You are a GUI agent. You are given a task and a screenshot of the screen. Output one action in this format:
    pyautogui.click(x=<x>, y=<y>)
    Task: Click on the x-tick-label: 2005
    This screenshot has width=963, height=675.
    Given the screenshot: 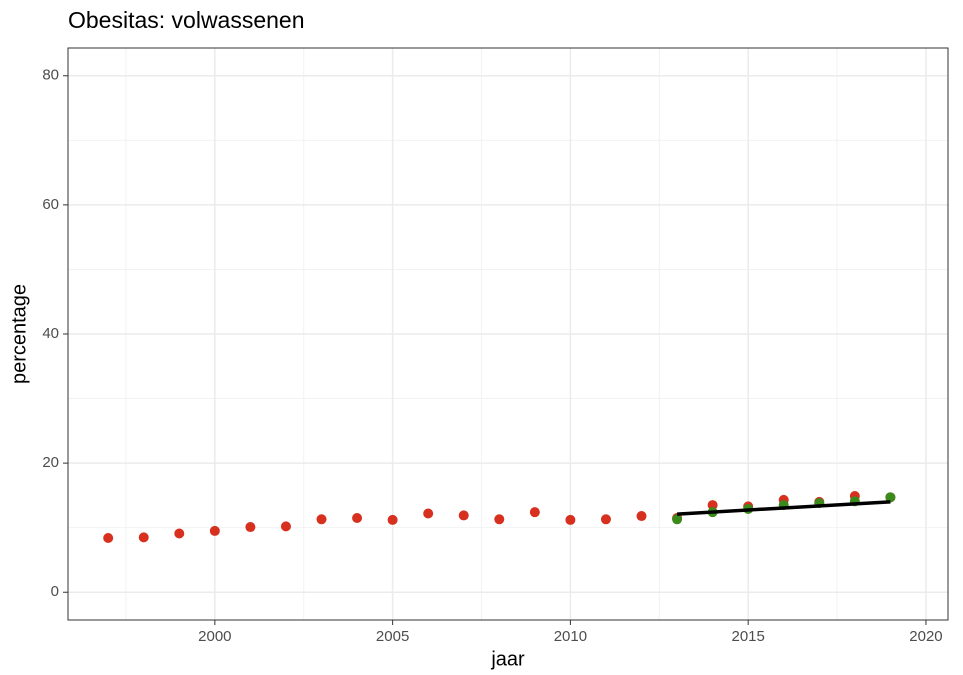 What is the action you would take?
    pyautogui.click(x=392, y=636)
    